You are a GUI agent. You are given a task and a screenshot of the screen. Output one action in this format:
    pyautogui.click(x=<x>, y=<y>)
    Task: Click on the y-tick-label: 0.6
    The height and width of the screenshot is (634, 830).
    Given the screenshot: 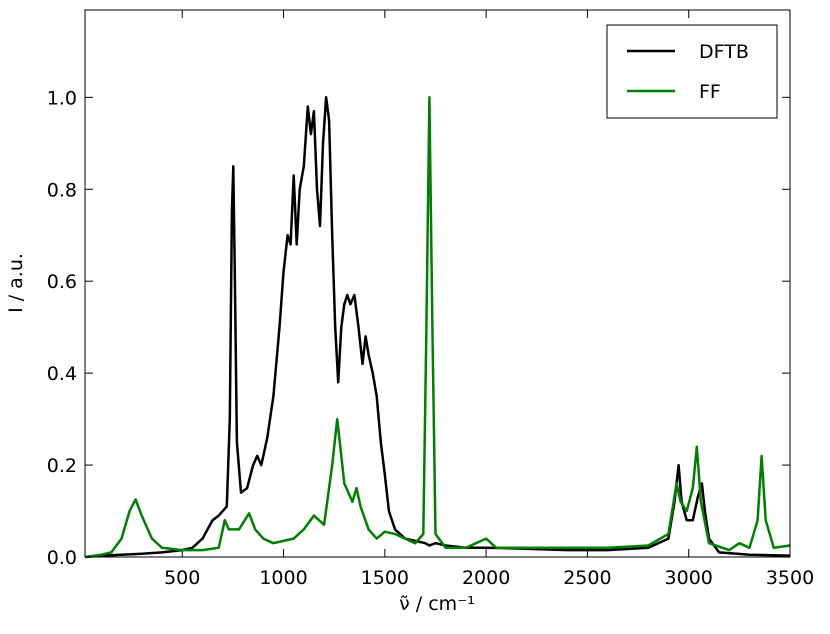 What is the action you would take?
    pyautogui.click(x=62, y=282)
    